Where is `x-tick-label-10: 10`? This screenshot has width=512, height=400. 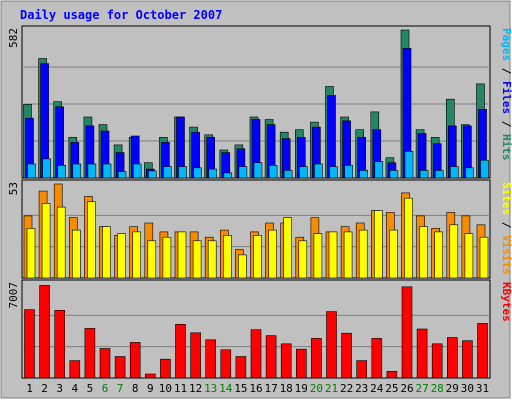
x-tick-label-10: 10 is located at coordinates (165, 388).